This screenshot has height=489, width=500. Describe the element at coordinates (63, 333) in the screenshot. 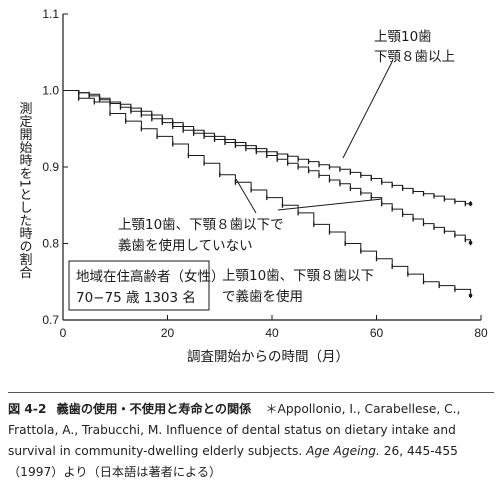

I see `x-tick-label: 0` at that location.